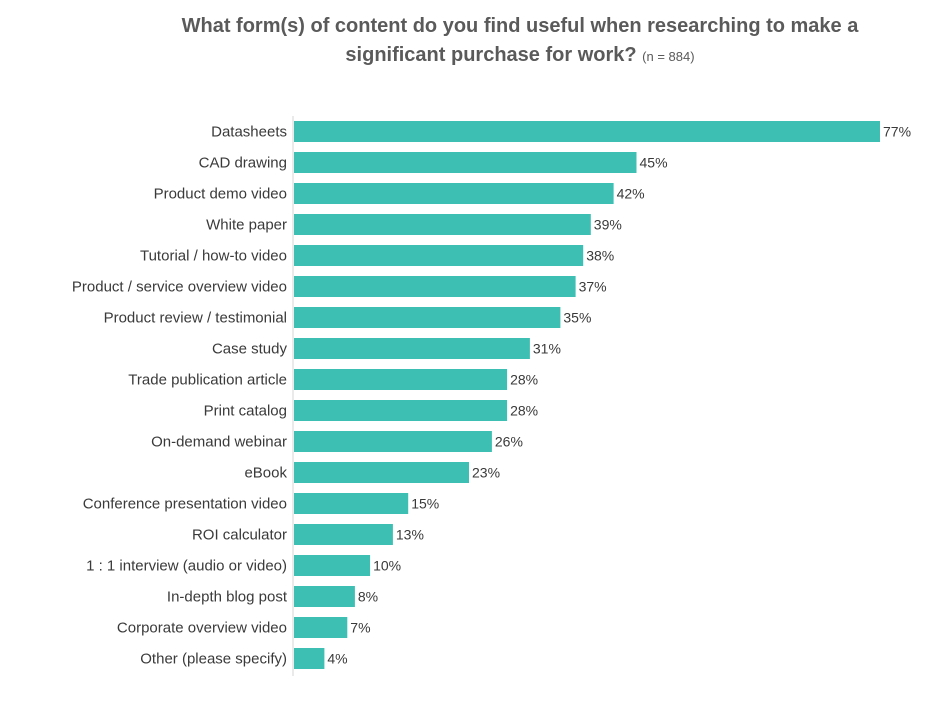  What do you see at coordinates (631, 194) in the screenshot?
I see `value-label: 42%` at bounding box center [631, 194].